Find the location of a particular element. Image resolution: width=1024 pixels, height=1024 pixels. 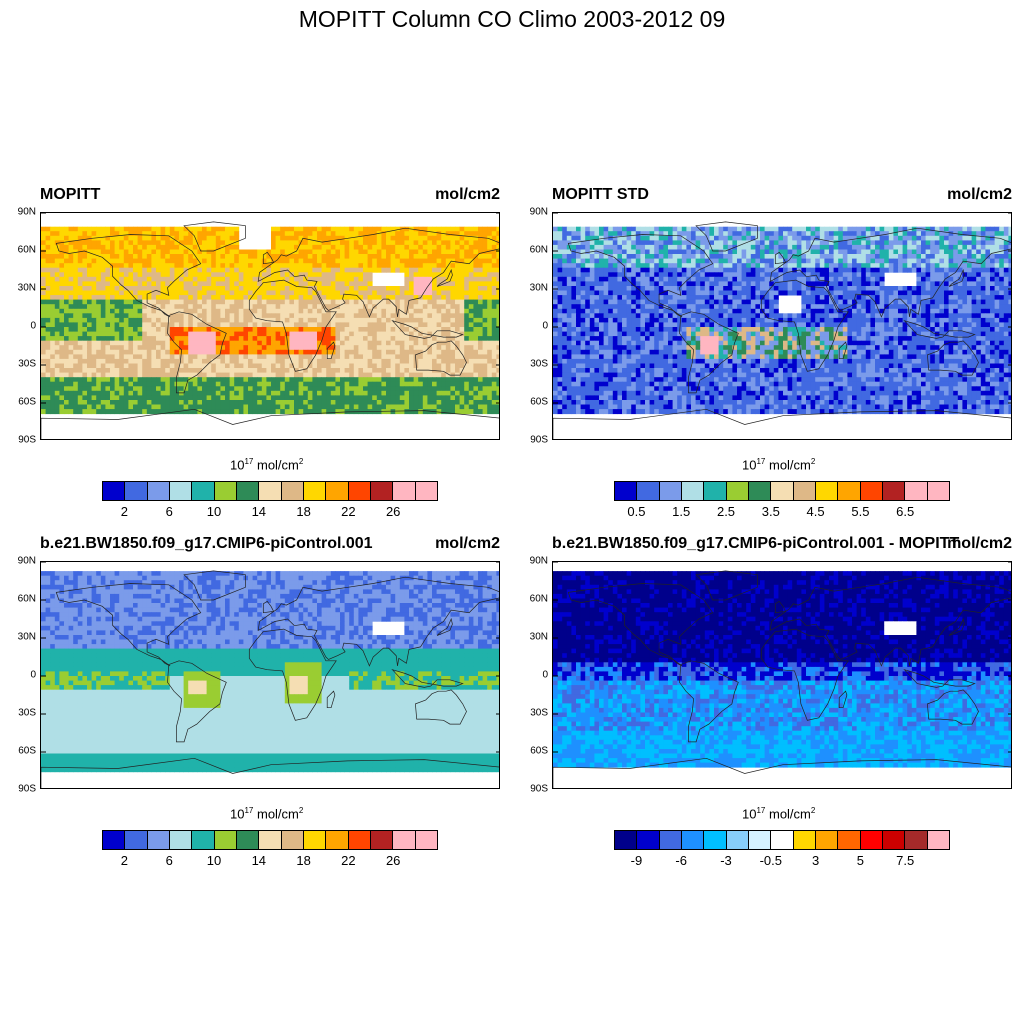

colorbar-label: 22 is located at coordinates (348, 511).